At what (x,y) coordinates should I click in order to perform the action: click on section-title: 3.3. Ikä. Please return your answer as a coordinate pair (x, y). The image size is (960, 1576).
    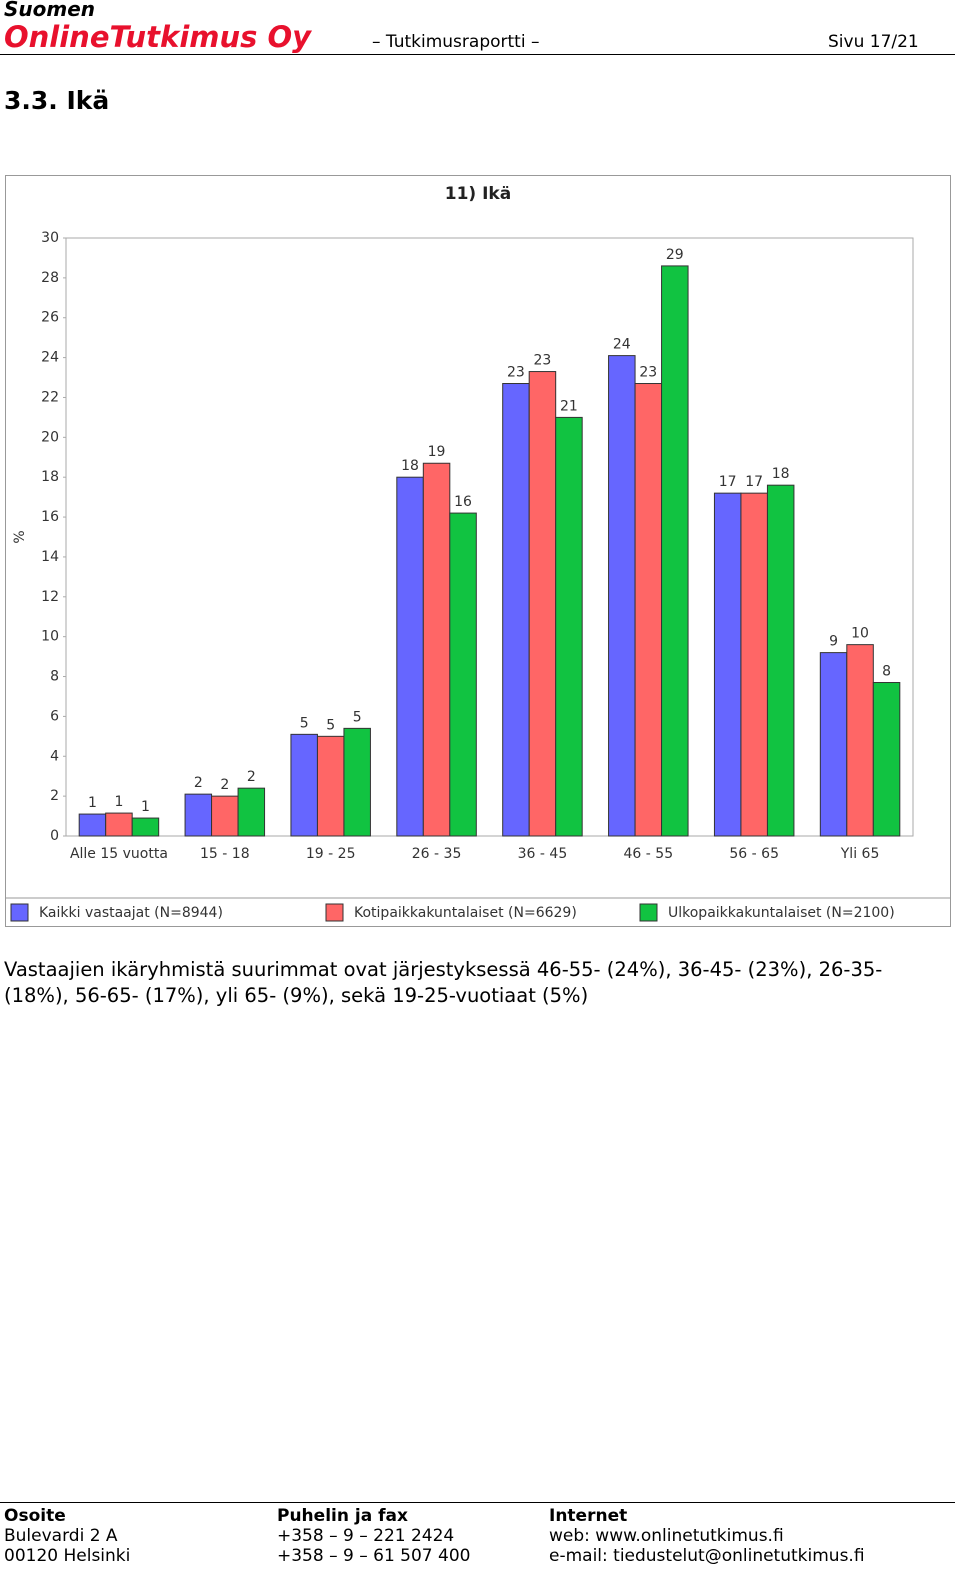
    Looking at the image, I should click on (57, 100).